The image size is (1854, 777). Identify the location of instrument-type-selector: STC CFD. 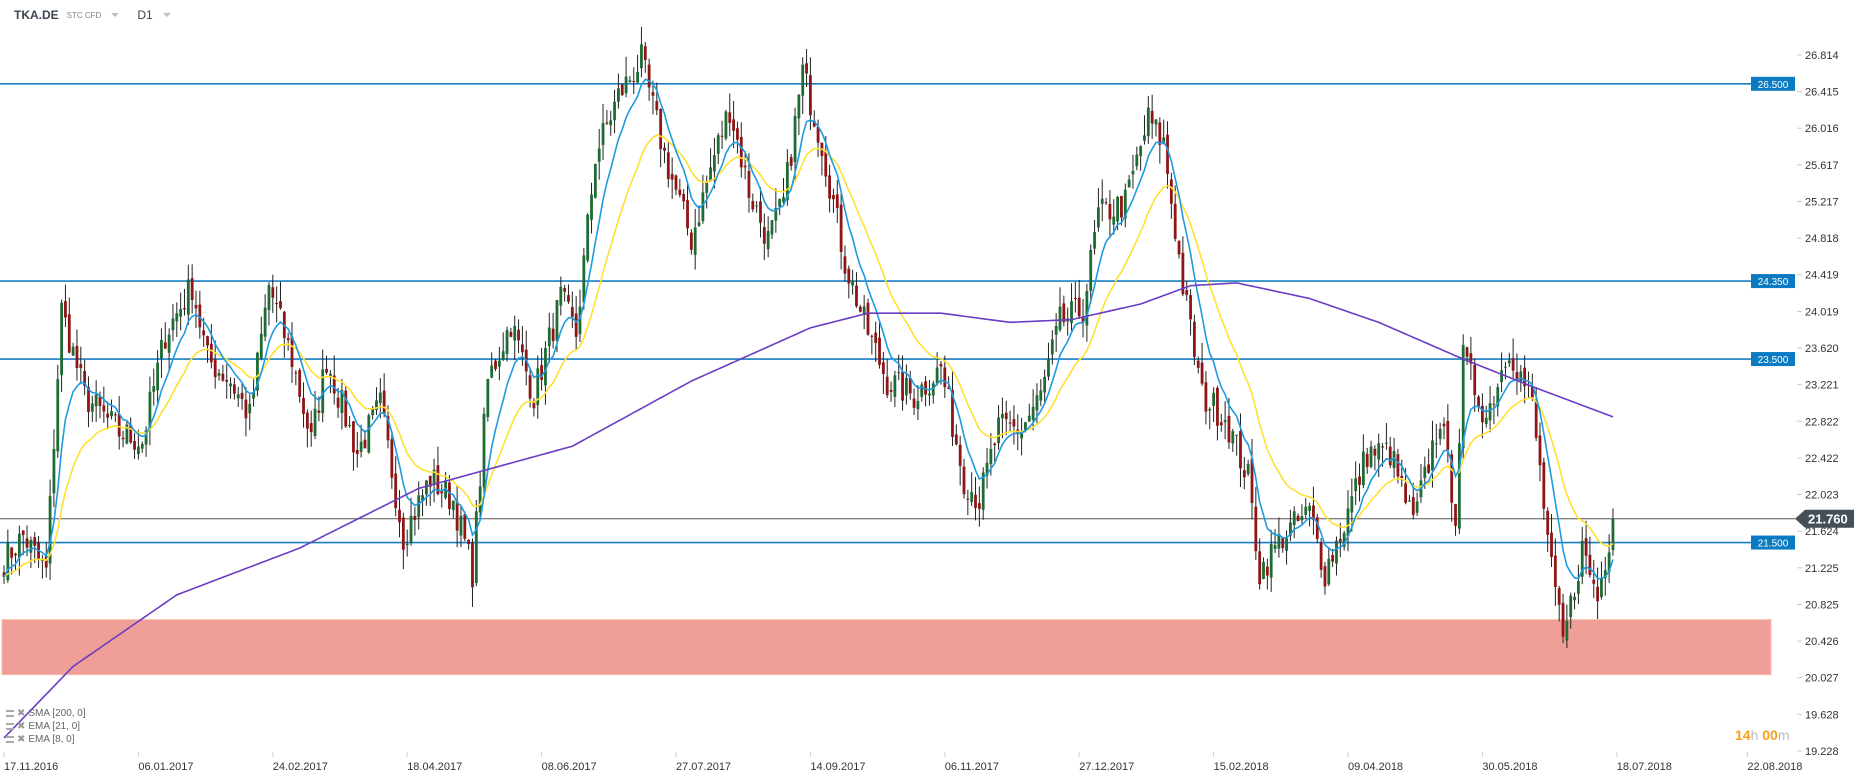
(84, 15).